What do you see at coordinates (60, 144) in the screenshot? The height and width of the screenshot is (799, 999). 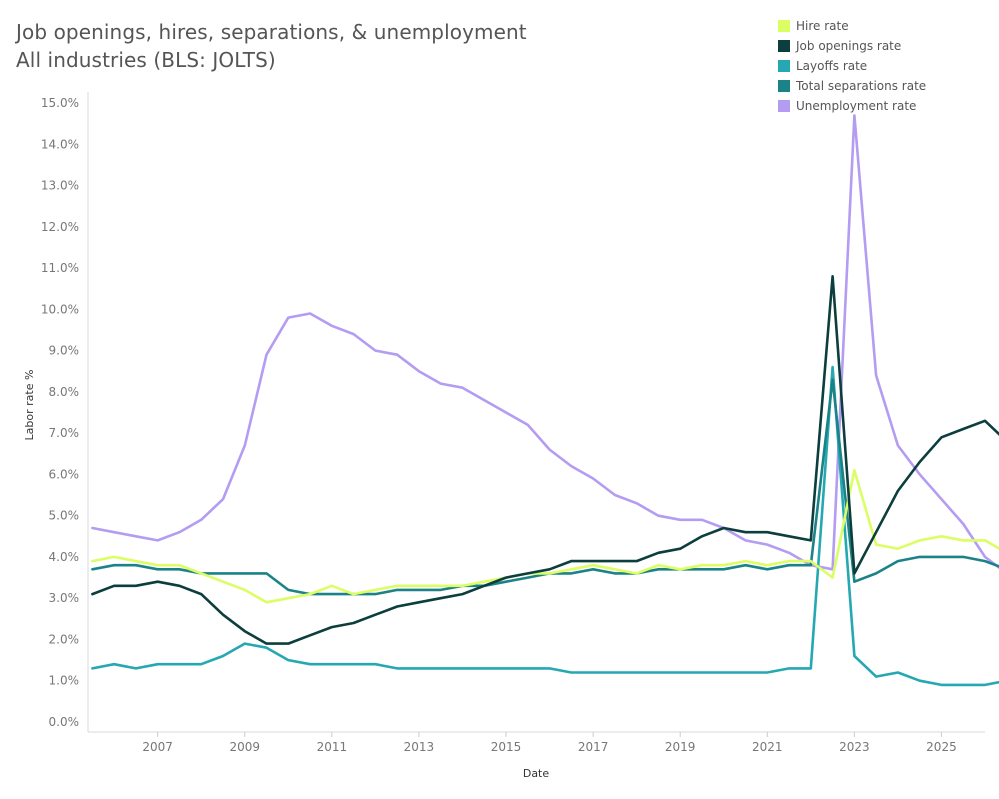 I see `y-tick-label-14: 14.0%` at bounding box center [60, 144].